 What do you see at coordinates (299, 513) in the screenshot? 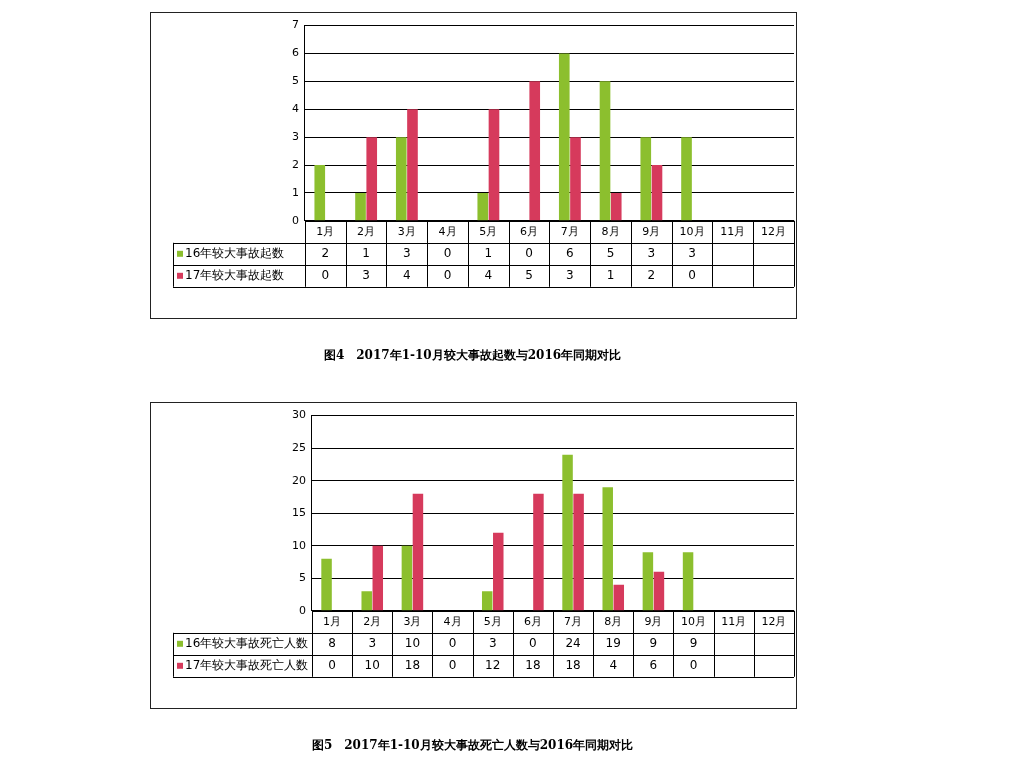
I see `y-tick-label: 15` at bounding box center [299, 513].